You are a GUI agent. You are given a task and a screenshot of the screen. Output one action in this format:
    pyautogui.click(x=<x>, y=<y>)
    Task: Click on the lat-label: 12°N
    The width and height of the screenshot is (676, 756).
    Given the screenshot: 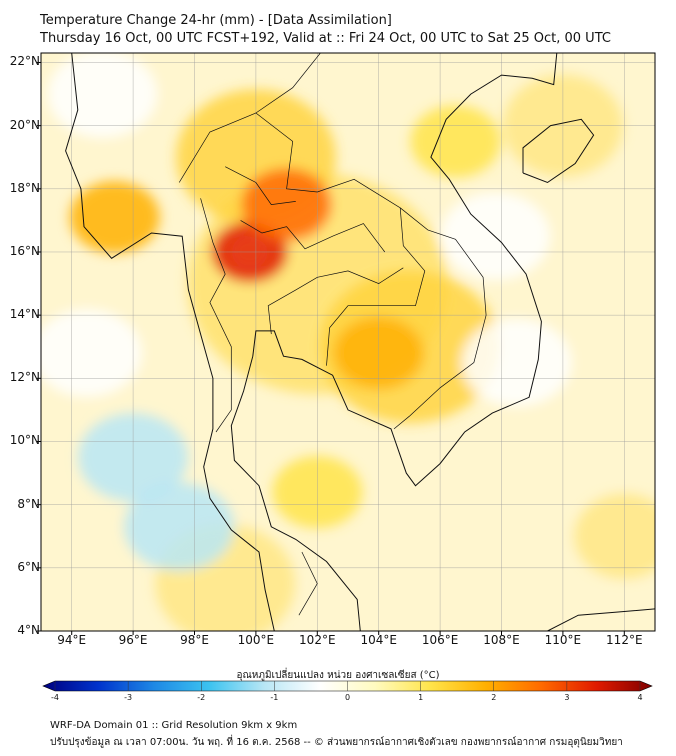 What is the action you would take?
    pyautogui.click(x=24, y=377)
    